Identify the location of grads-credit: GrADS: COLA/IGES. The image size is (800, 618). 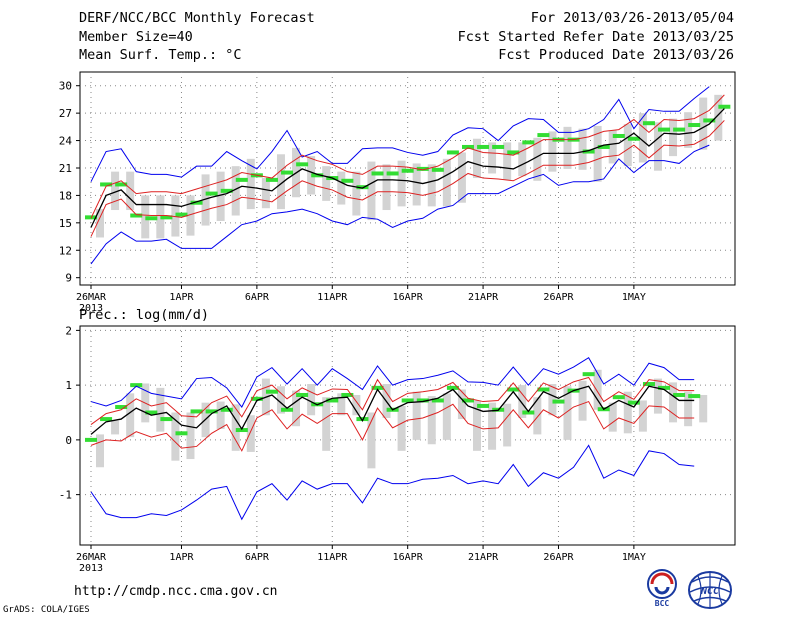
(46, 610).